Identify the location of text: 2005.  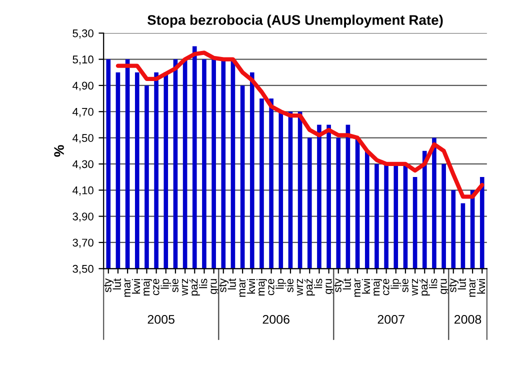
(161, 319).